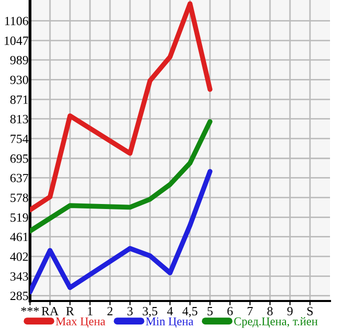 The height and width of the screenshot is (335, 345). Describe the element at coordinates (70, 311) in the screenshot. I see `x-tick-label: R` at that location.